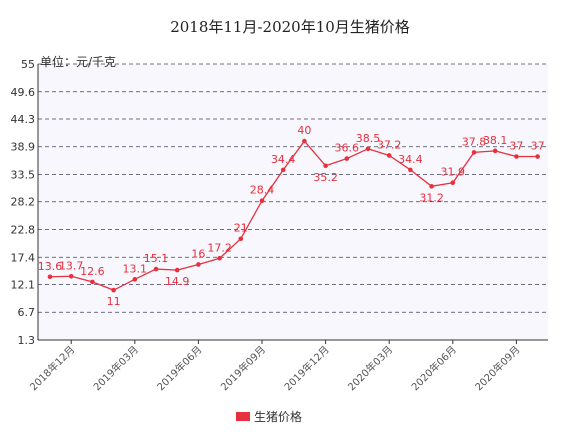 The image size is (580, 439). What do you see at coordinates (278, 416) in the screenshot?
I see `legend-label: 生猪价格` at bounding box center [278, 416].